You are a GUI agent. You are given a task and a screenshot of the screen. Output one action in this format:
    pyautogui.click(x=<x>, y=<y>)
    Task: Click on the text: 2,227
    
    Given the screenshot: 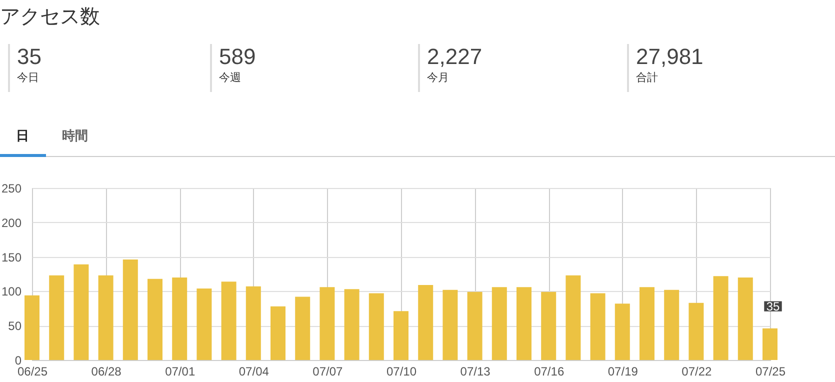 What is the action you would take?
    pyautogui.click(x=454, y=57)
    